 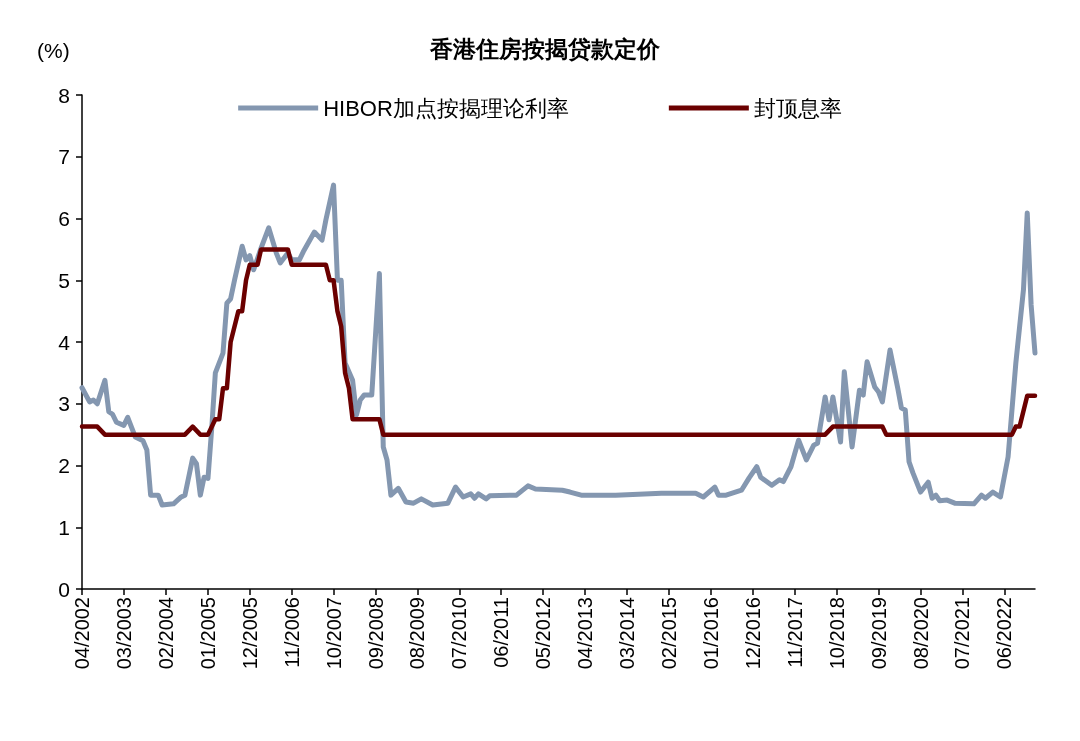 What do you see at coordinates (64, 404) in the screenshot?
I see `y-tick-label: 3` at bounding box center [64, 404].